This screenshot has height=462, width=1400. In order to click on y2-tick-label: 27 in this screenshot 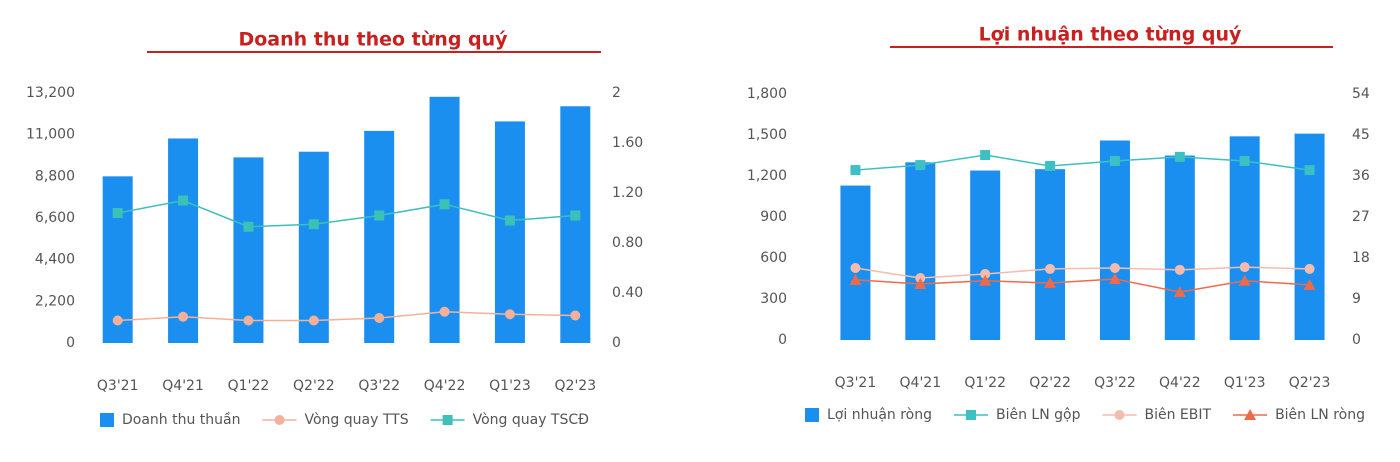, I will do `click(1361, 217)`.